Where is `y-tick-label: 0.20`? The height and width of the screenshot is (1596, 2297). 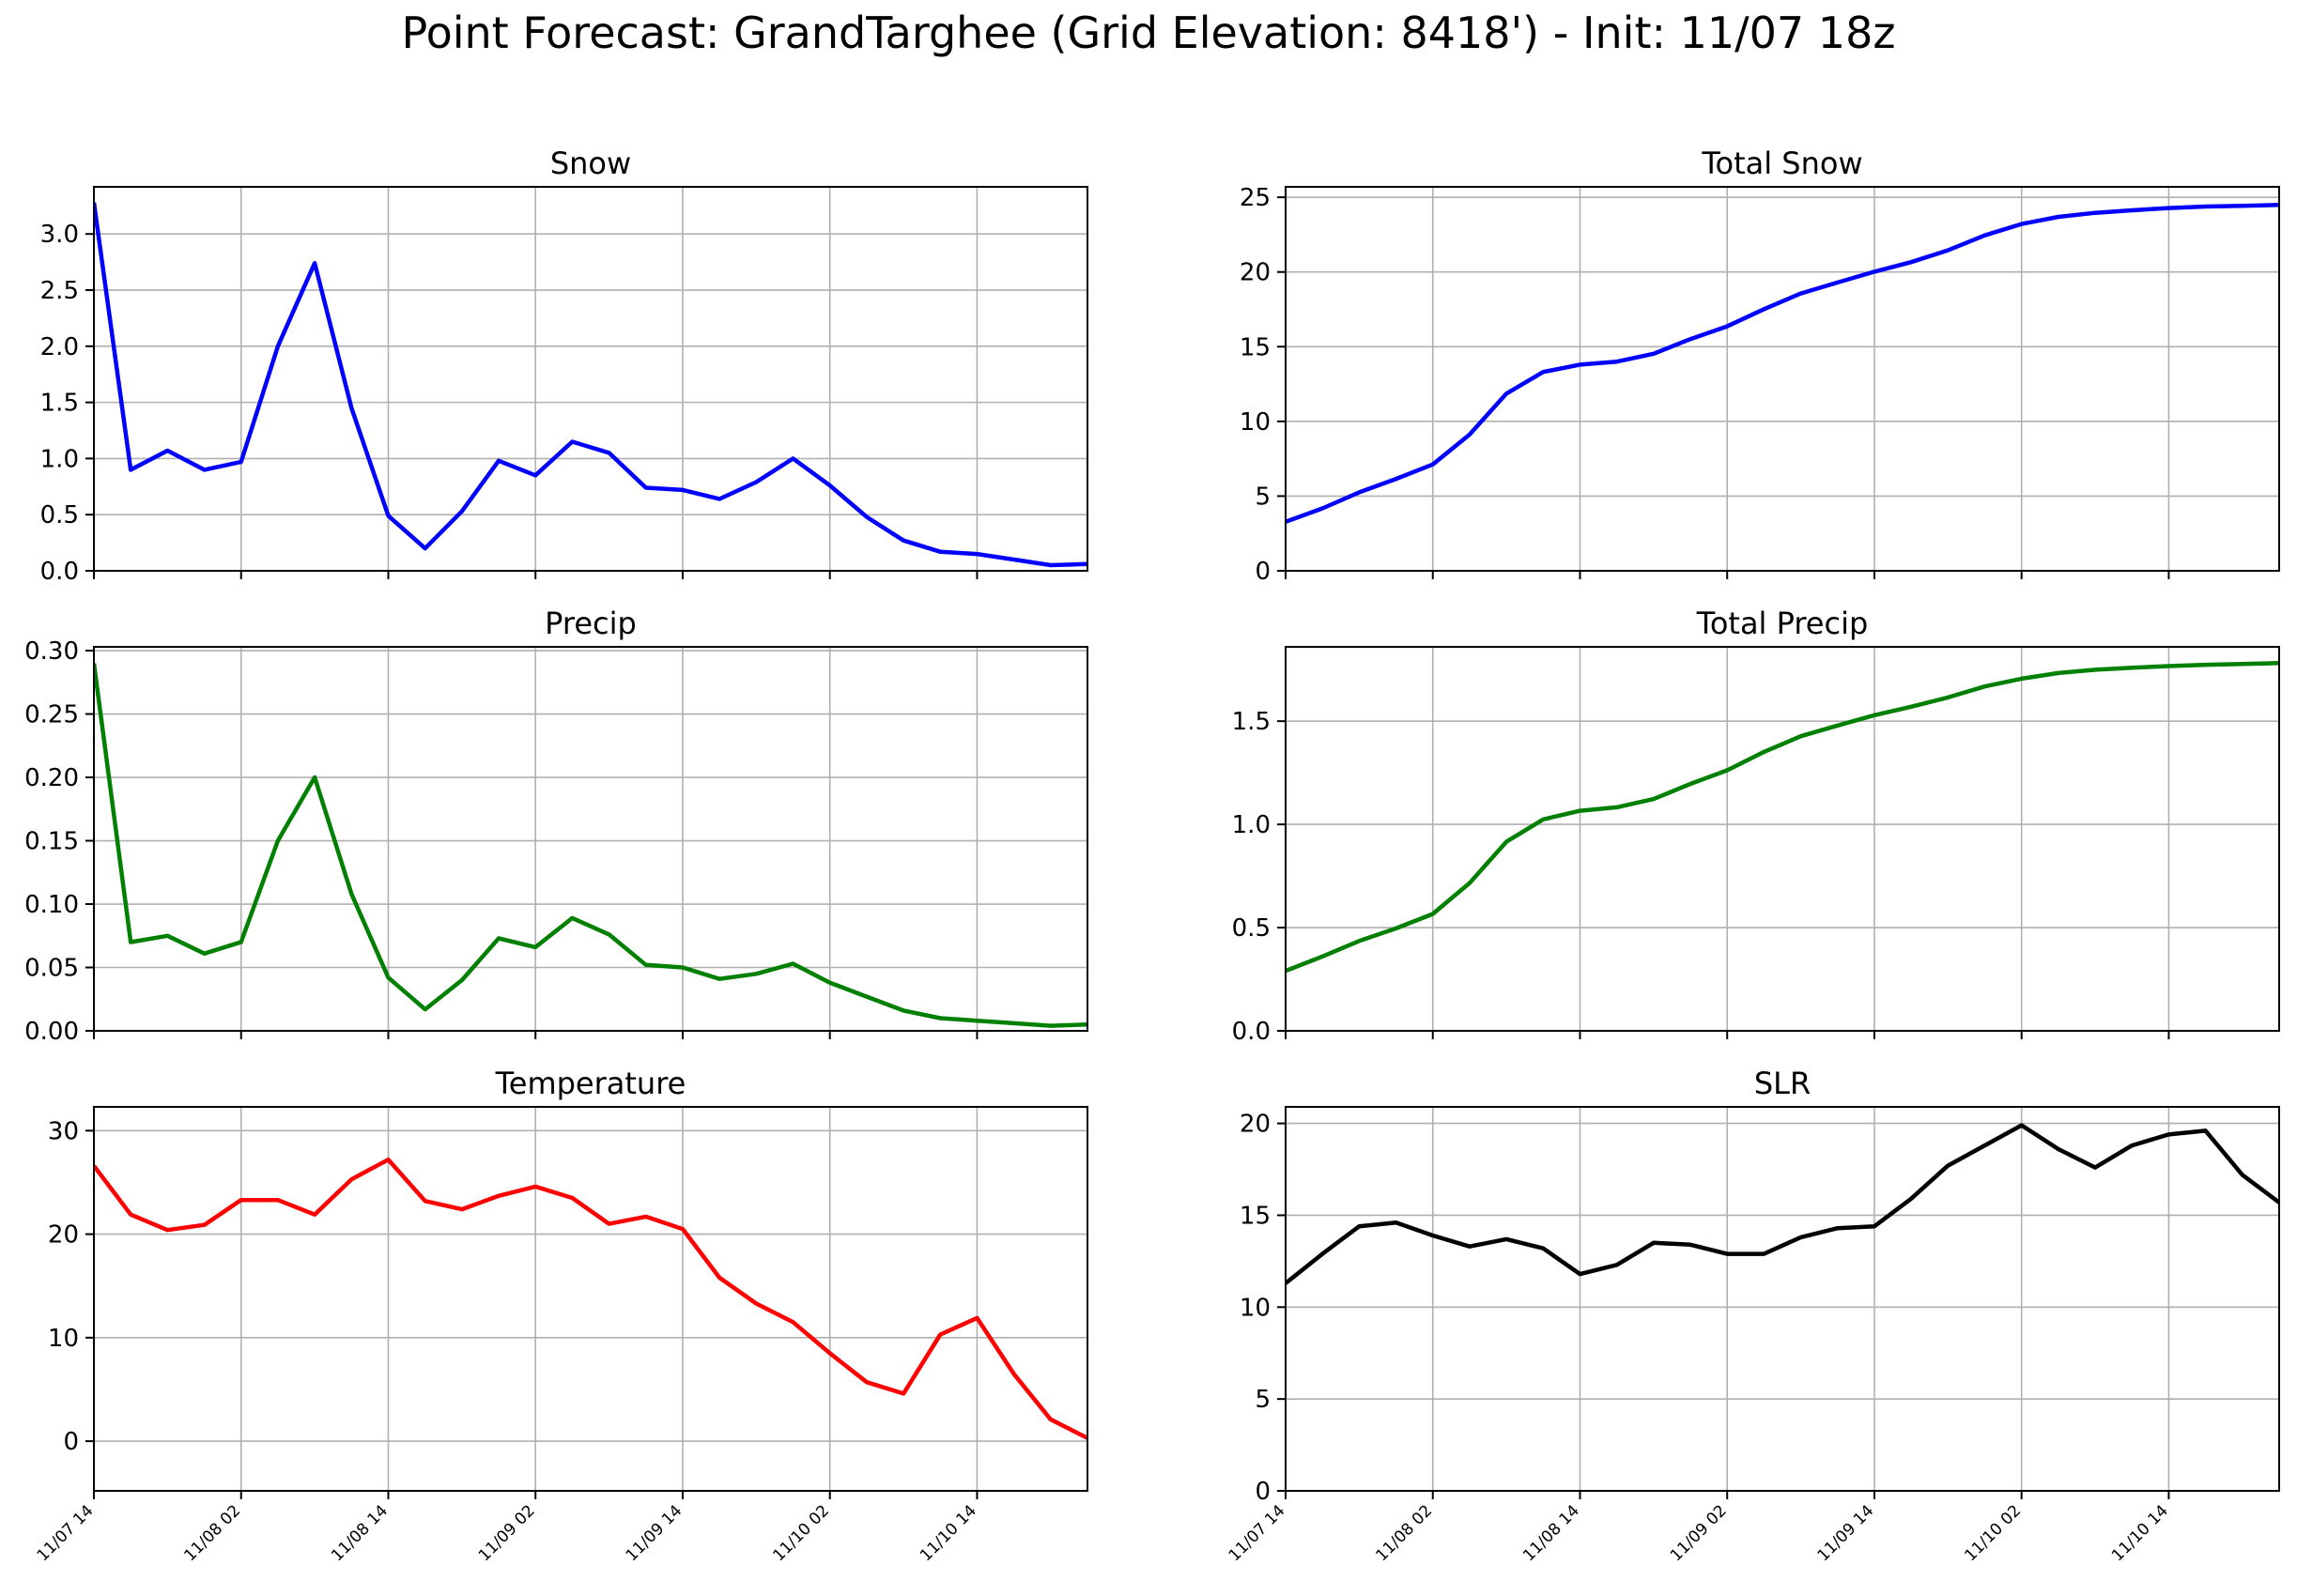
y-tick-label: 0.20 is located at coordinates (51, 778).